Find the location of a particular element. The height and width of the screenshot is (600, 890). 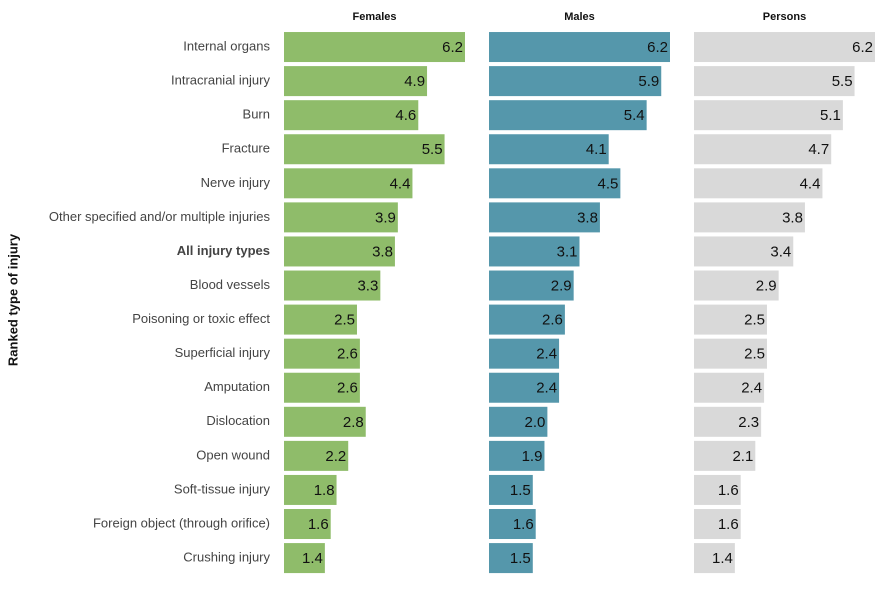

category-label: Internal organs is located at coordinates (226, 45).